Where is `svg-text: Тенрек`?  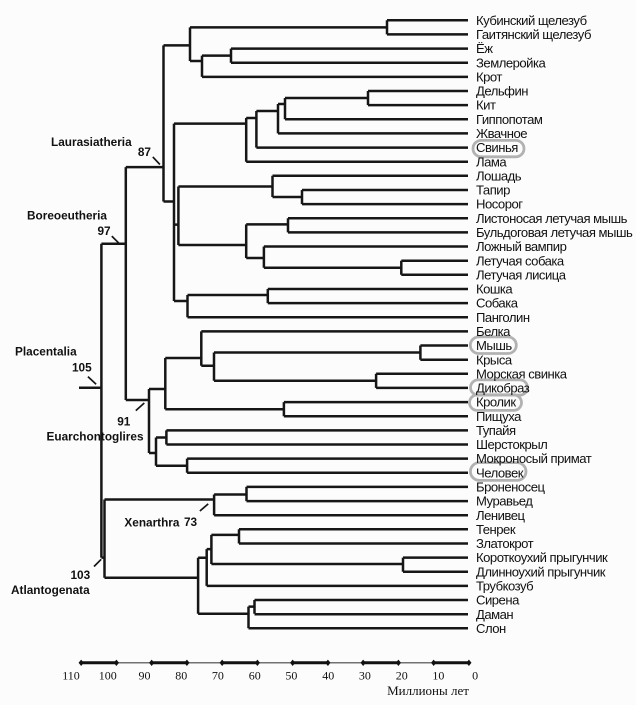 svg-text: Тенрек is located at coordinates (496, 529).